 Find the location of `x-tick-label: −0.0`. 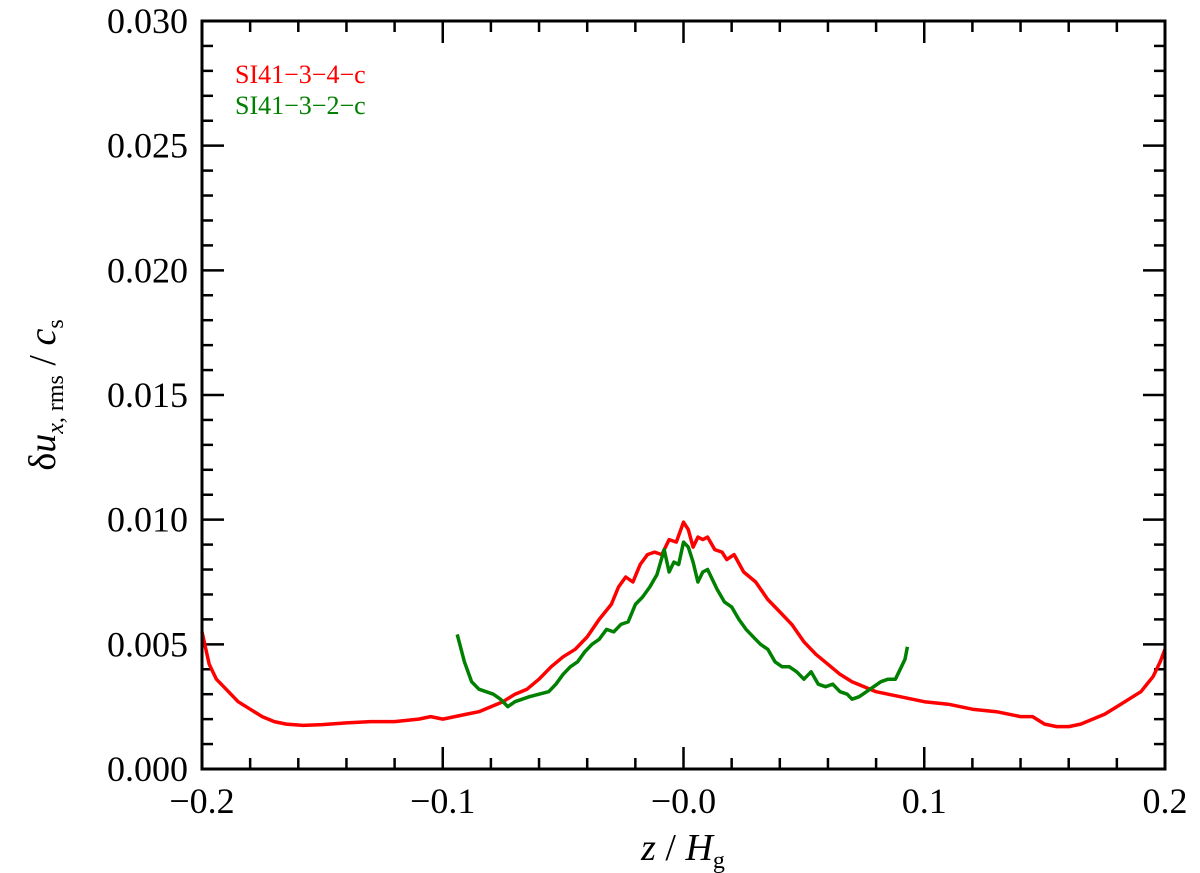

x-tick-label: −0.0 is located at coordinates (683, 801).